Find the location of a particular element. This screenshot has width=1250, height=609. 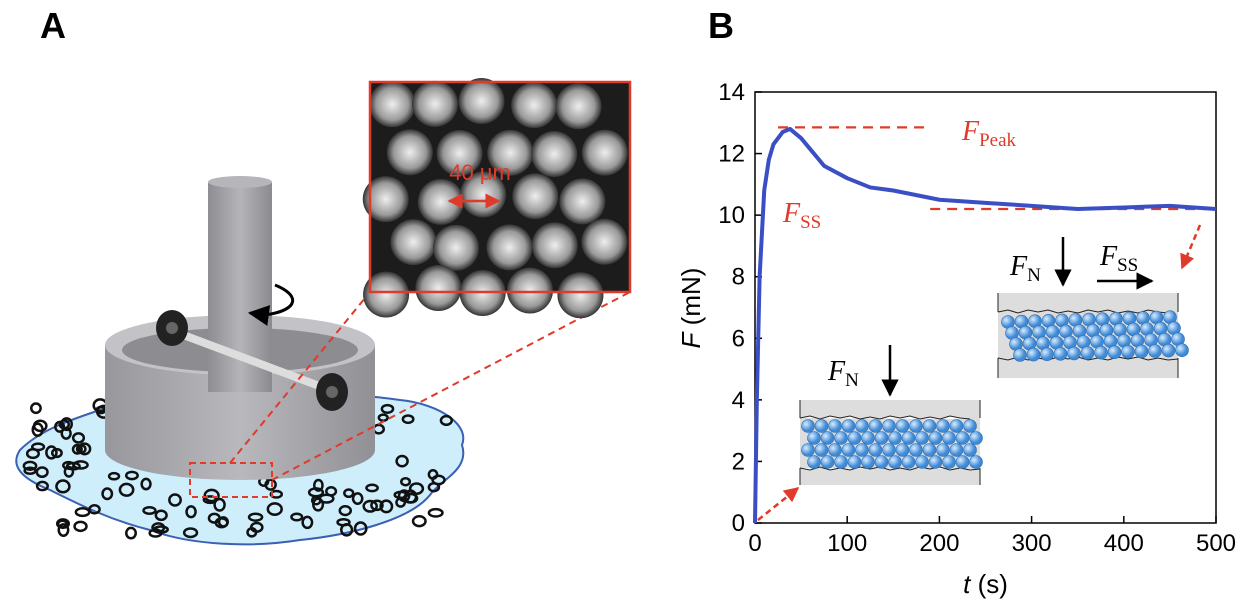

x-tick-label: 200 is located at coordinates (939, 543).